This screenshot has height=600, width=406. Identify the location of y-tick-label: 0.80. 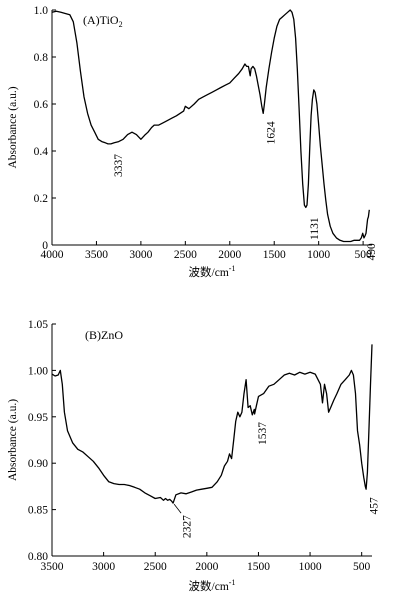
(38, 557).